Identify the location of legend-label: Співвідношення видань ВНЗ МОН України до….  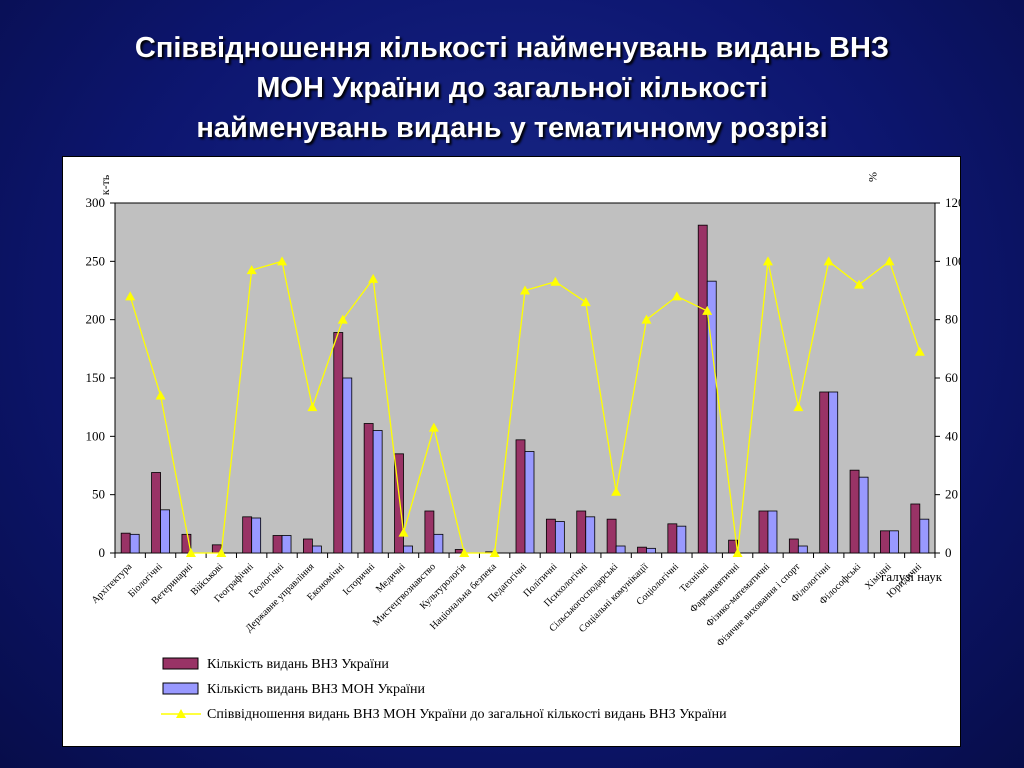
(467, 714).